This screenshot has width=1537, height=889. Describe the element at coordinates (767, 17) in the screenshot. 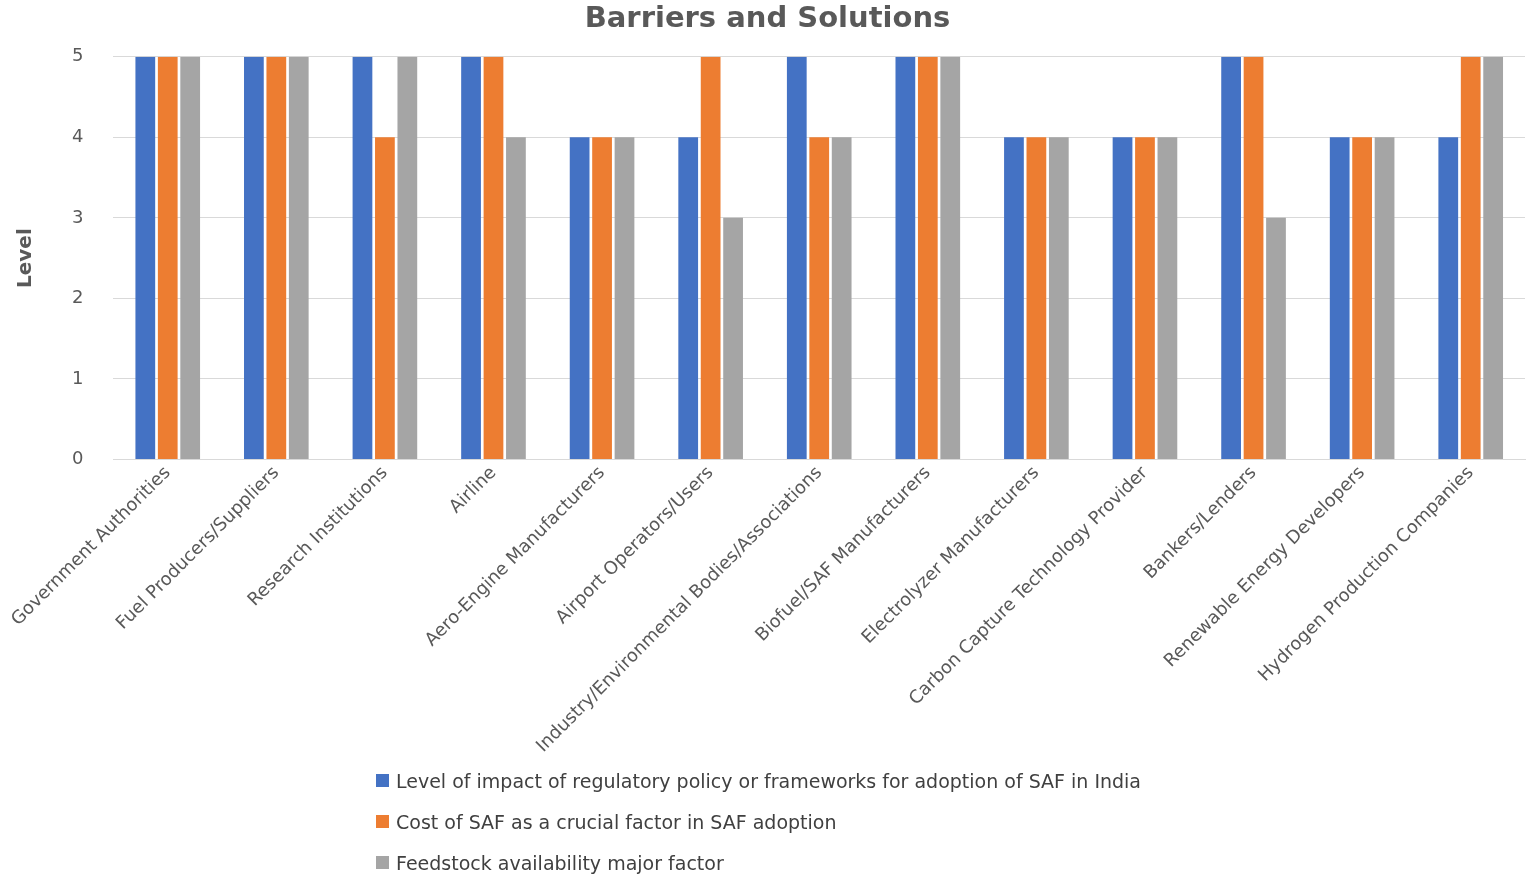

I see `chart-title: Barriers and Solutions` at that location.